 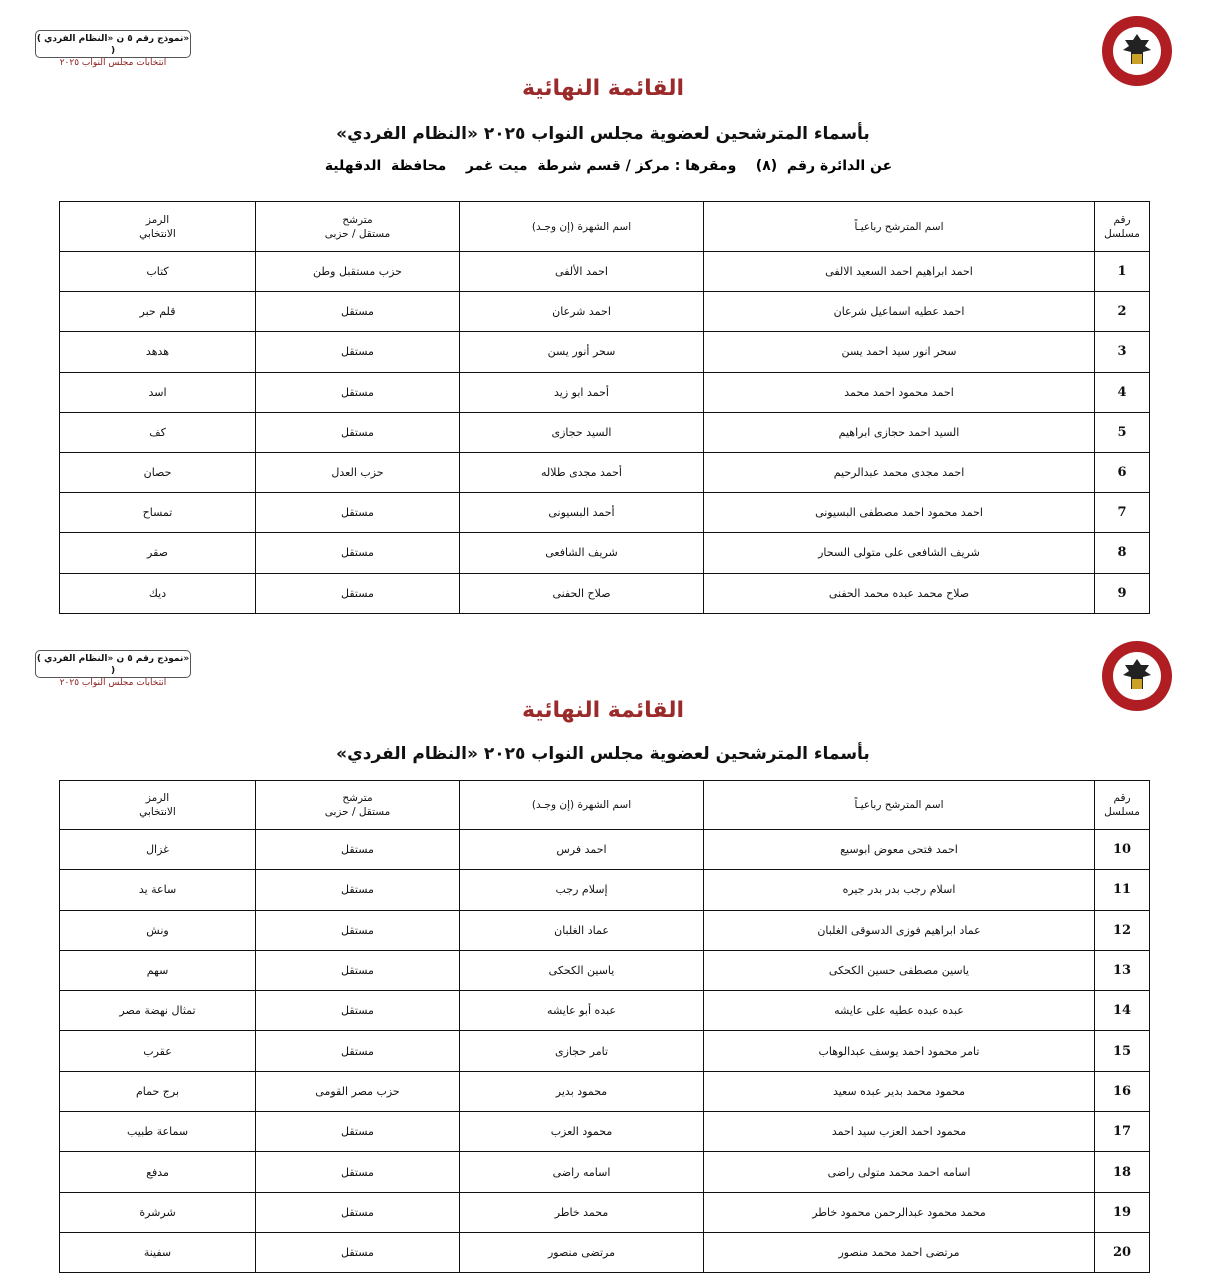 What do you see at coordinates (157, 1132) in the screenshot?
I see `election-symbol-cell: سماعة طبيب` at bounding box center [157, 1132].